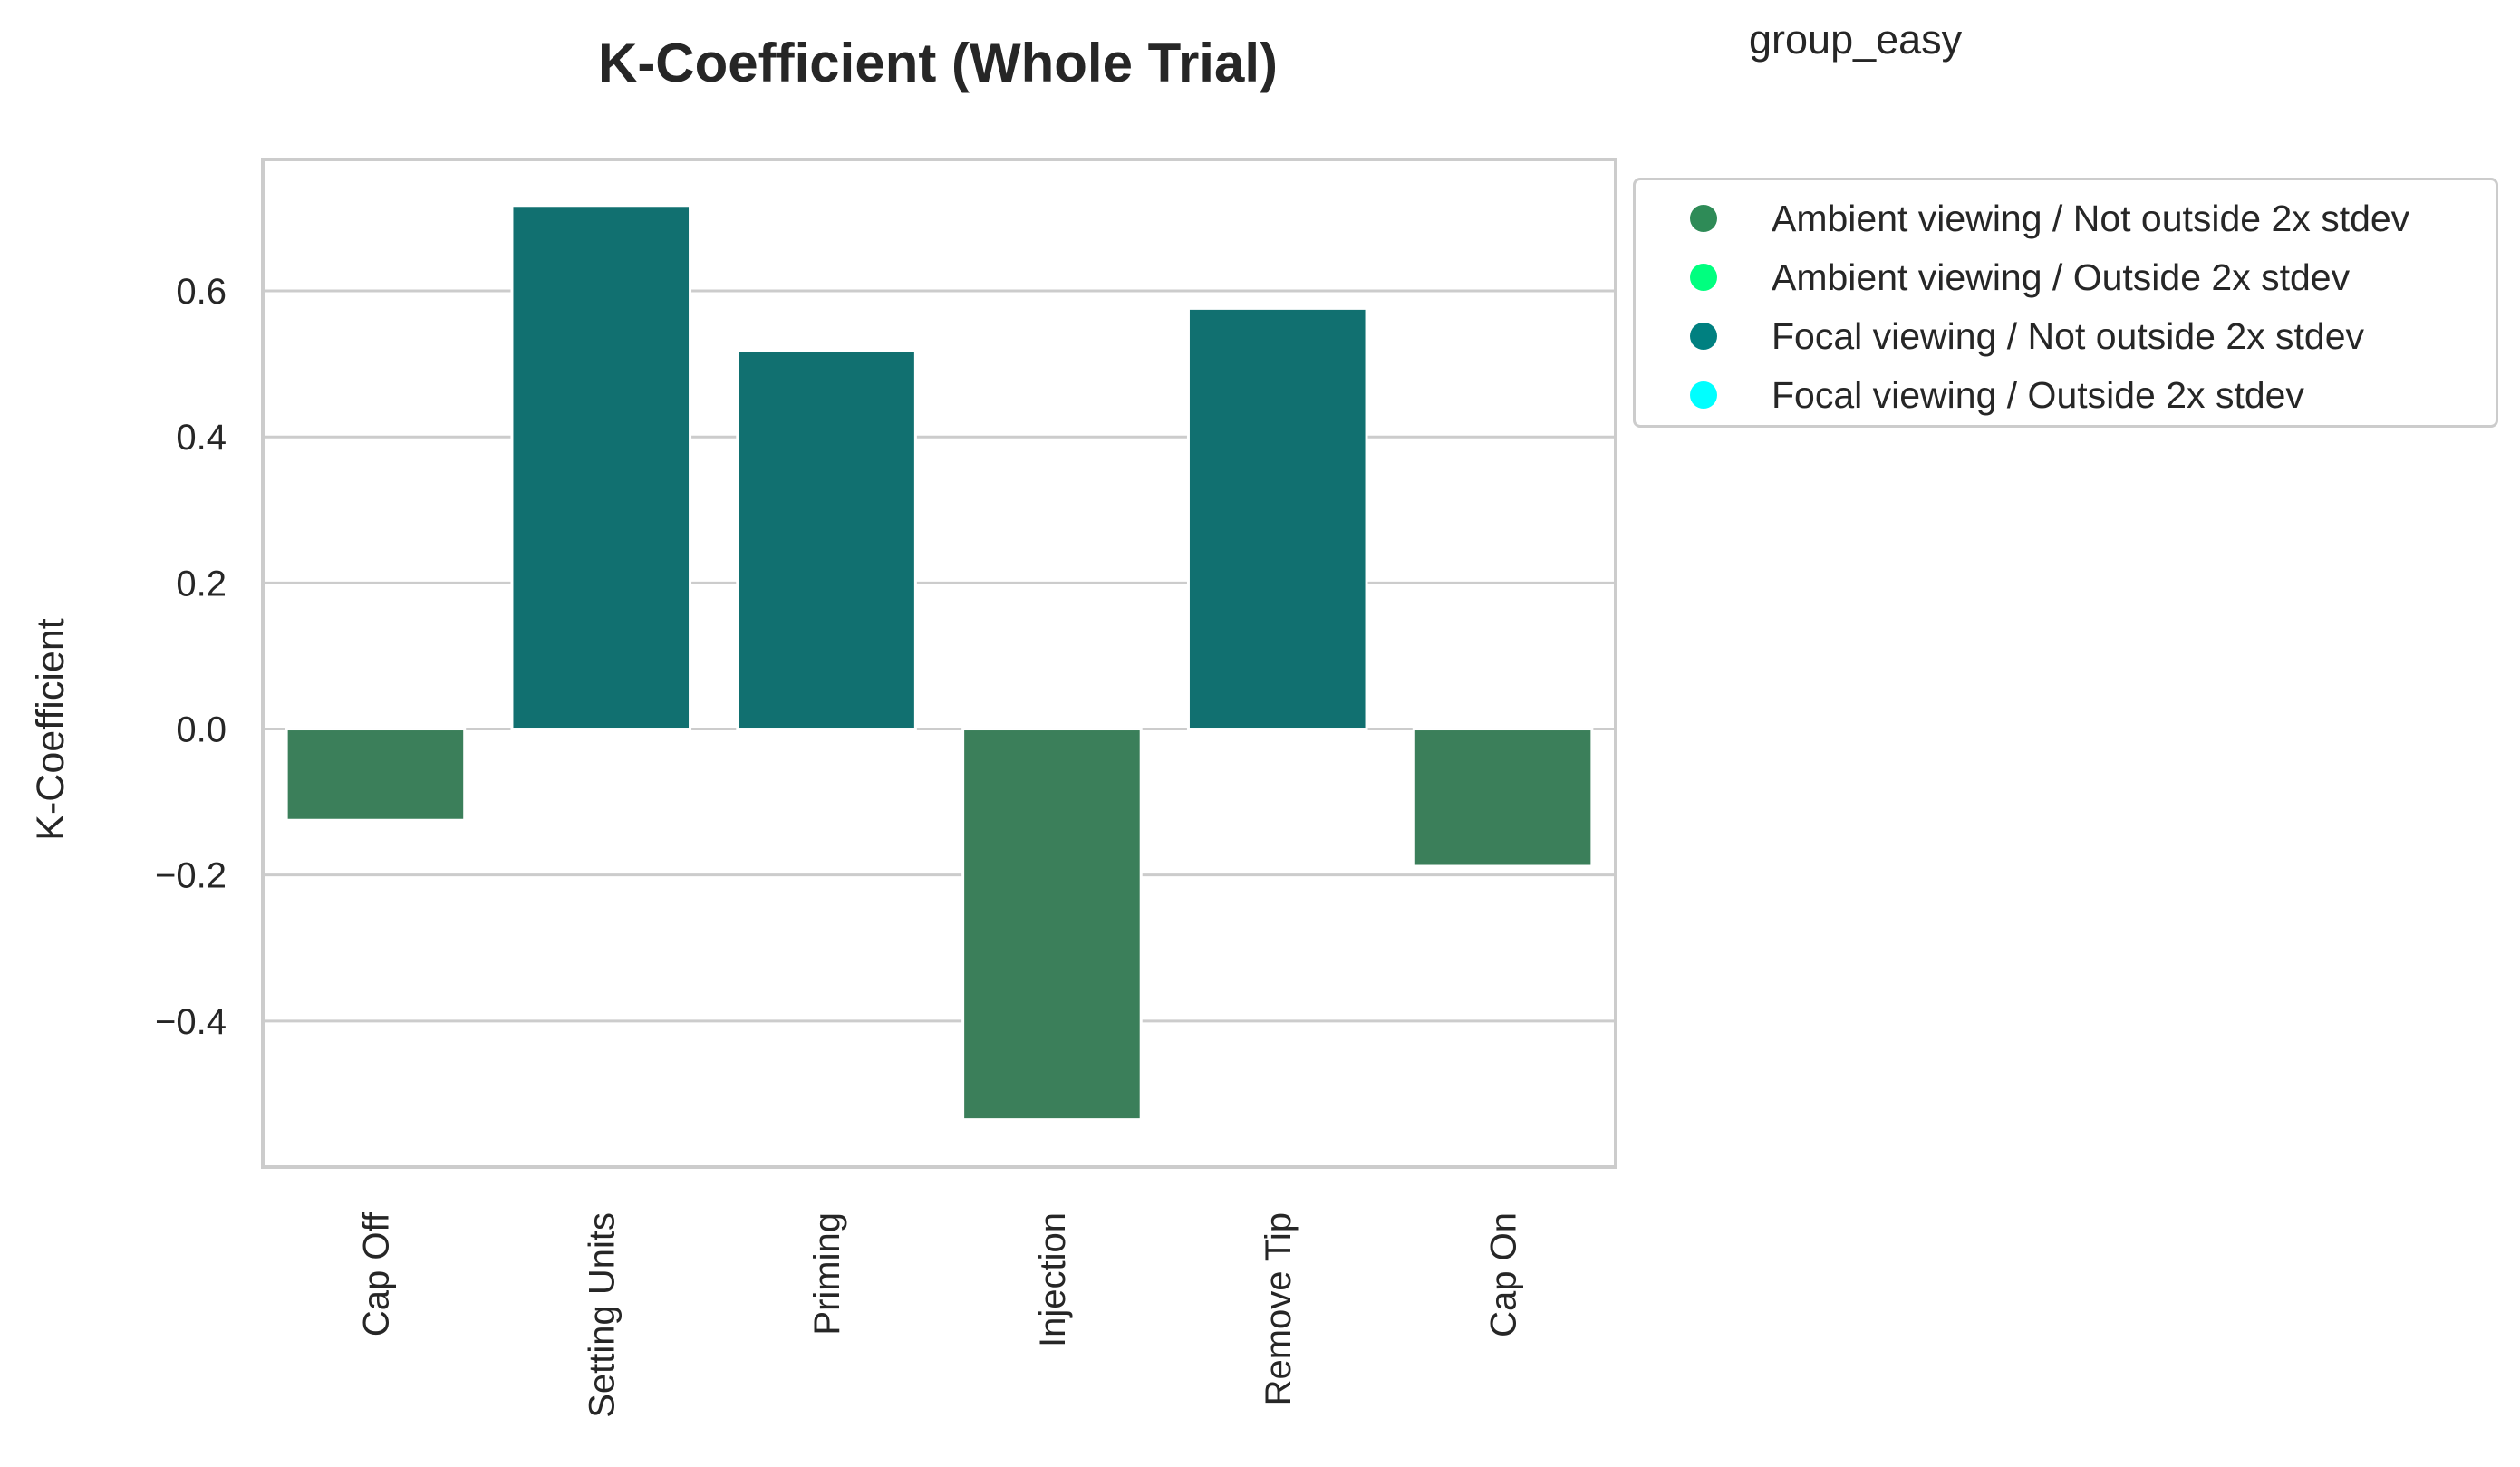  I want to click on chart-subtitle: group_easy, so click(1856, 40).